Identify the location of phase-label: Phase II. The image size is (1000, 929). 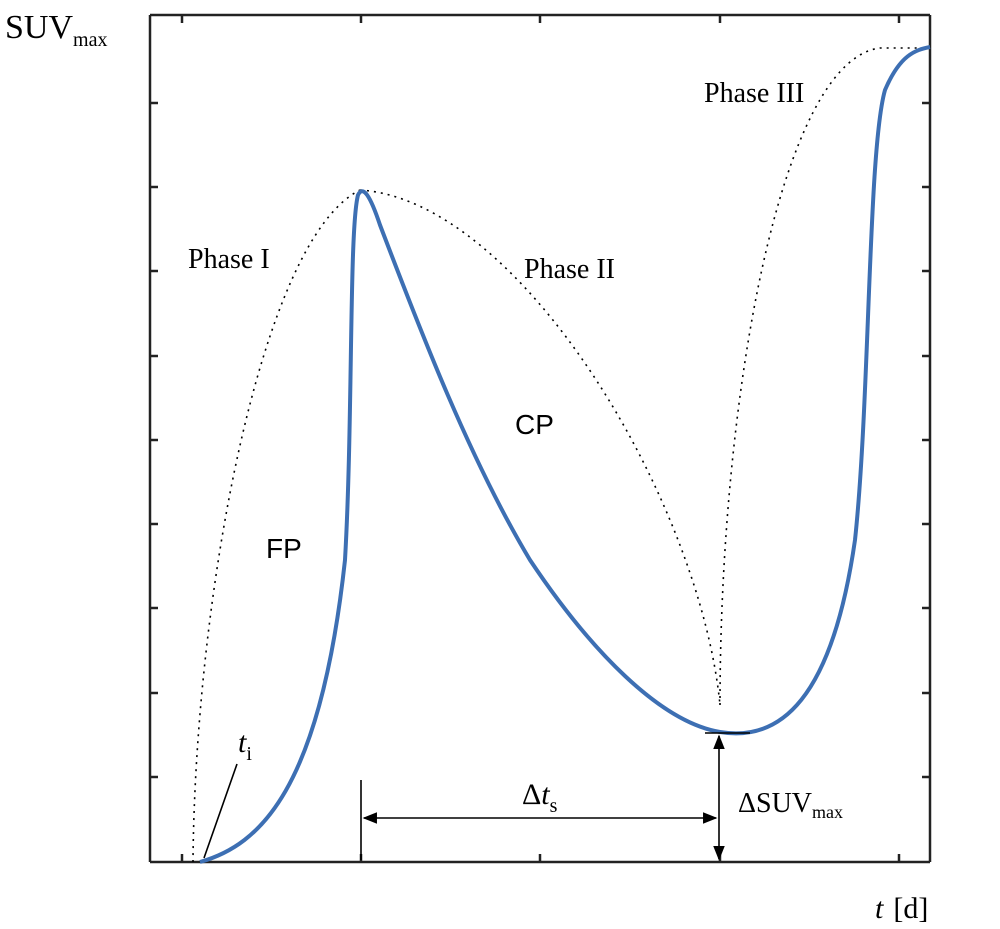
(569, 269).